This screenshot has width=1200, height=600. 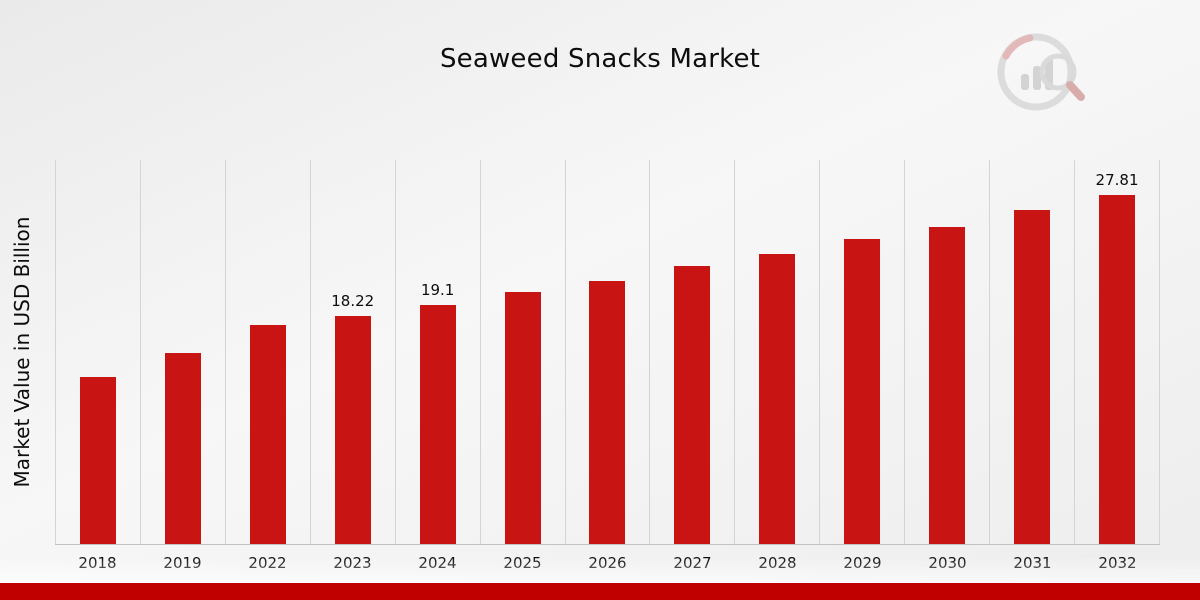 What do you see at coordinates (692, 563) in the screenshot?
I see `x-tick-2027: 2027` at bounding box center [692, 563].